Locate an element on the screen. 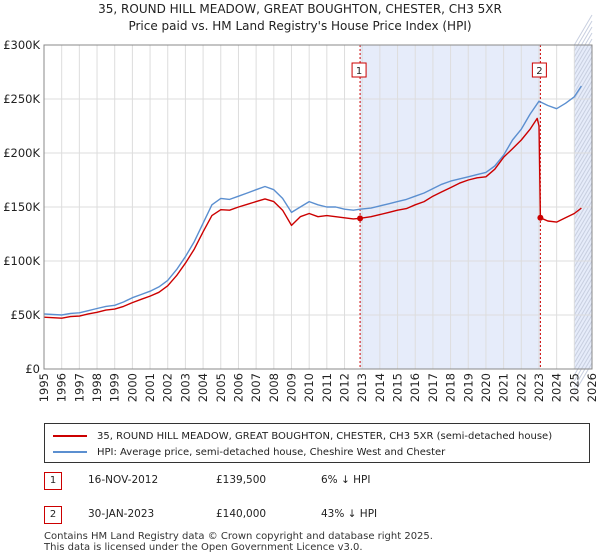 Image resolution: width=600 pixels, height=560 pixels. x-tick-label: 2024 is located at coordinates (557, 387).